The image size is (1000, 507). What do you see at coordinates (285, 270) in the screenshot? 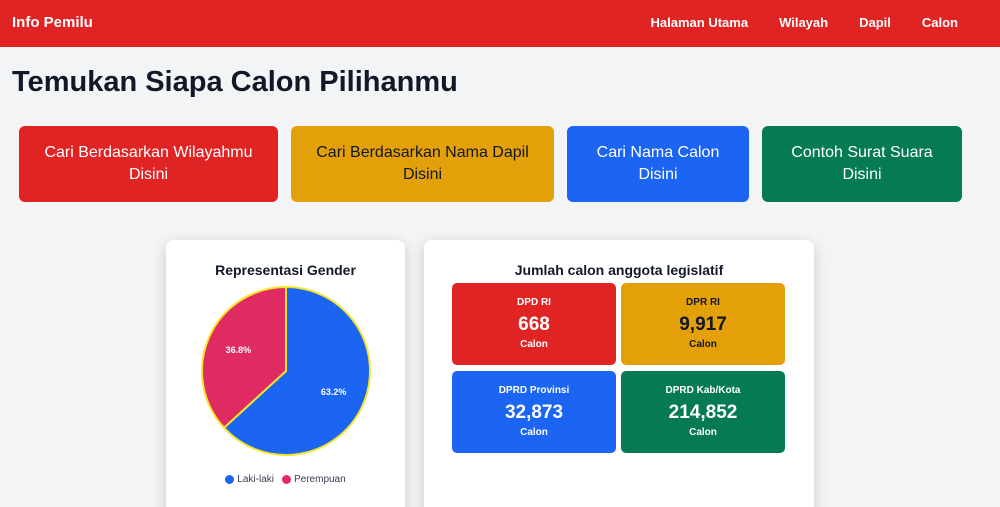
I see `gender-card-title: Representasi Gender` at bounding box center [285, 270].